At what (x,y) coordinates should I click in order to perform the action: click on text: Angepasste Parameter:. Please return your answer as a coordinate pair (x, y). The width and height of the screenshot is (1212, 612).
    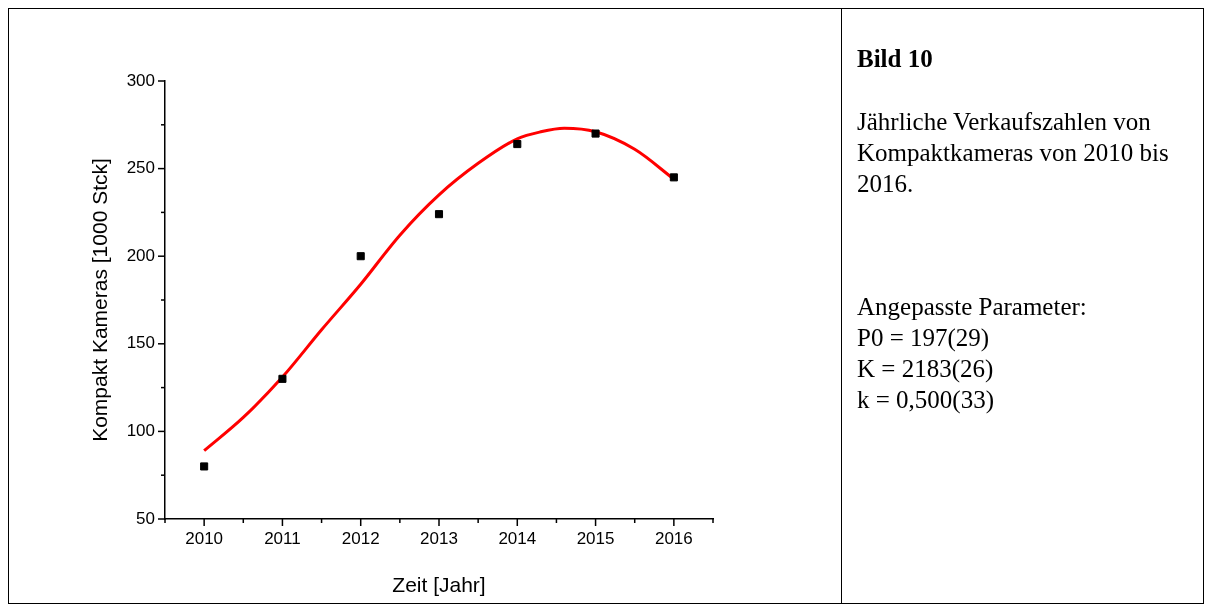
    Looking at the image, I should click on (972, 307).